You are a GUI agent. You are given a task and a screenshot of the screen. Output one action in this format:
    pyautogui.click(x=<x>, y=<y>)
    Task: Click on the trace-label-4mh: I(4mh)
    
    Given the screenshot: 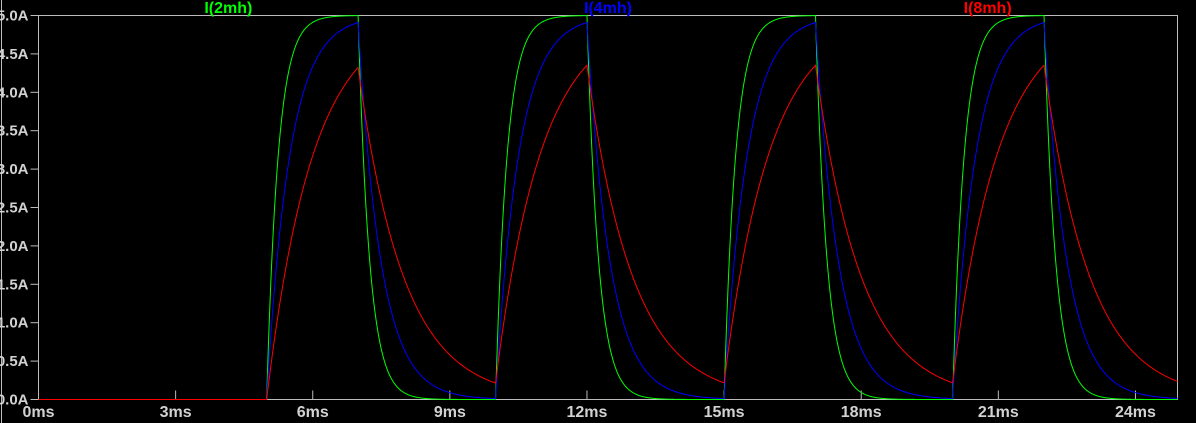 What is the action you would take?
    pyautogui.click(x=608, y=8)
    